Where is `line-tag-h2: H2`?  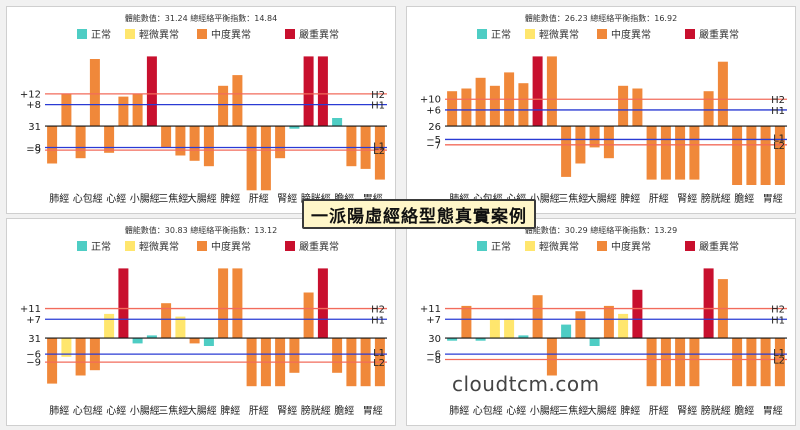
line-tag-h2: H2 is located at coordinates (778, 100).